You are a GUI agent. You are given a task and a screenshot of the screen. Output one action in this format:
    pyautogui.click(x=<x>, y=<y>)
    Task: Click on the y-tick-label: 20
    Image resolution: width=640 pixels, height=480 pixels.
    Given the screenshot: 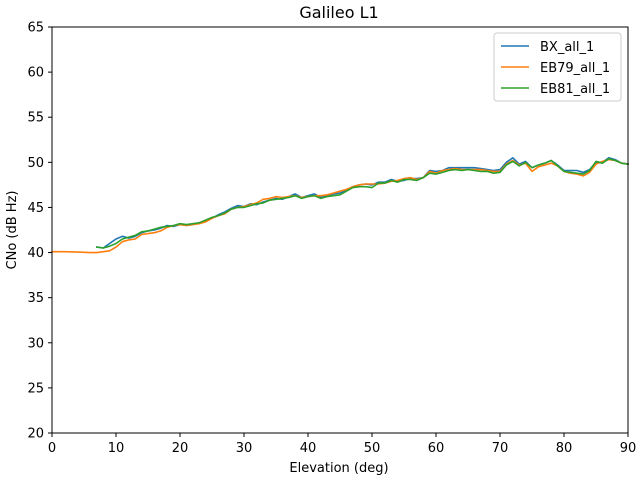 What is the action you would take?
    pyautogui.click(x=35, y=434)
    